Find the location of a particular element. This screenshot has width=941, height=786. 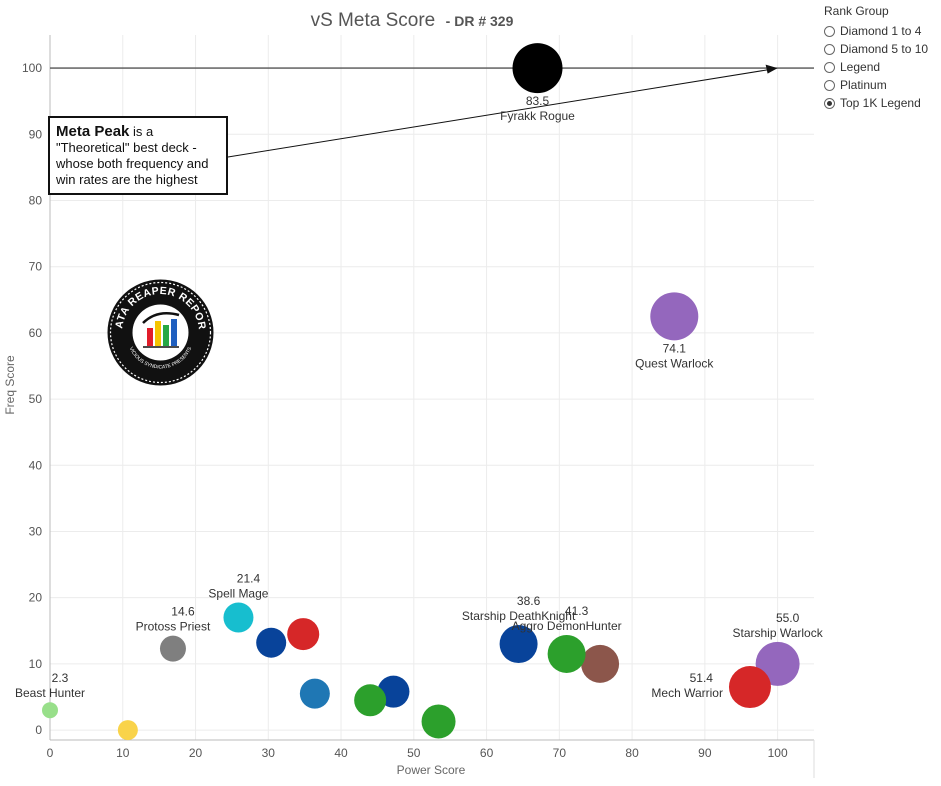

data-value-label: 38.6 is located at coordinates (529, 601).